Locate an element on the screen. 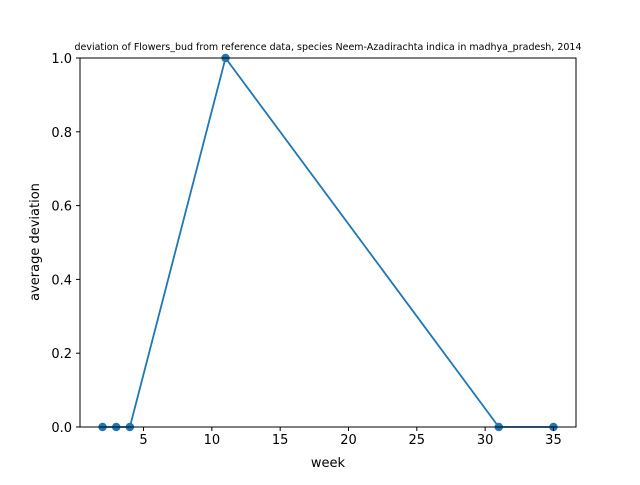 This screenshot has width=640, height=485. x-axis-label: week is located at coordinates (328, 463).